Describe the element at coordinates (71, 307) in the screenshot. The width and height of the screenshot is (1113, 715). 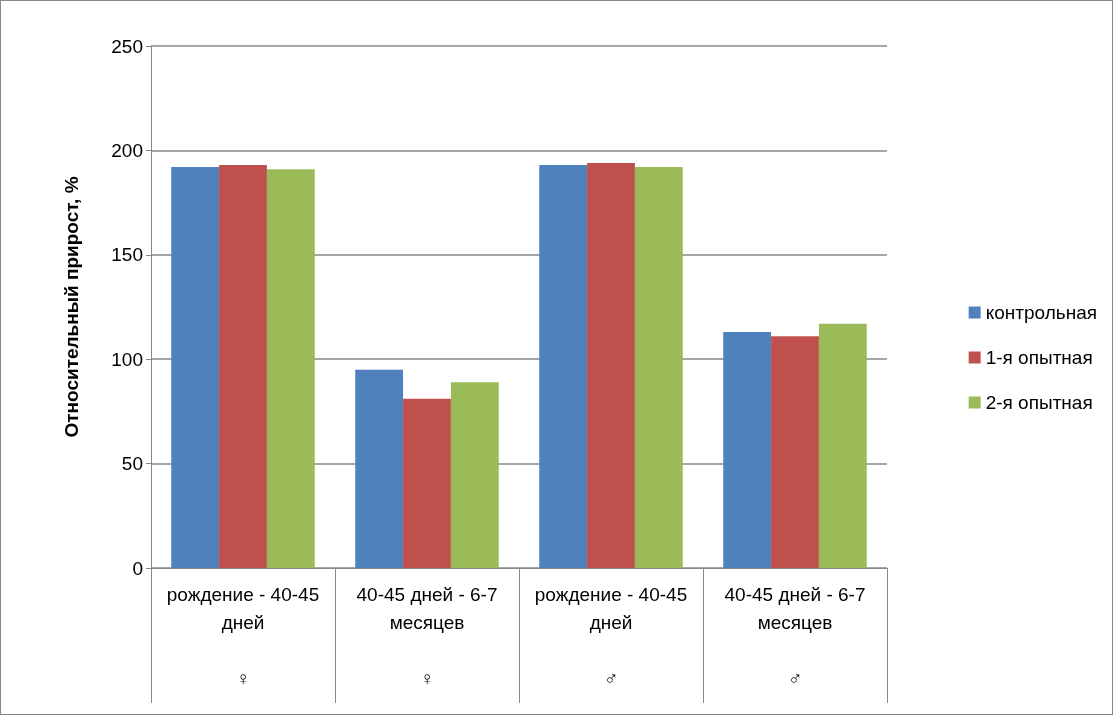
I see `y-axis-title: Относительный прирост, %` at that location.